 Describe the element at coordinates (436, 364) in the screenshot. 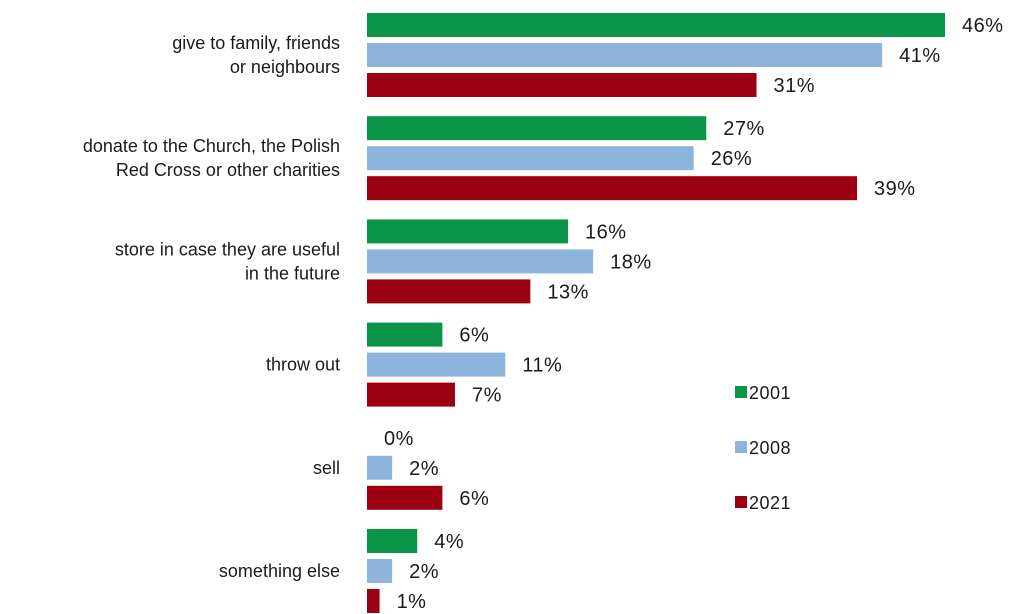

I see `bar-2008-throw-out` at that location.